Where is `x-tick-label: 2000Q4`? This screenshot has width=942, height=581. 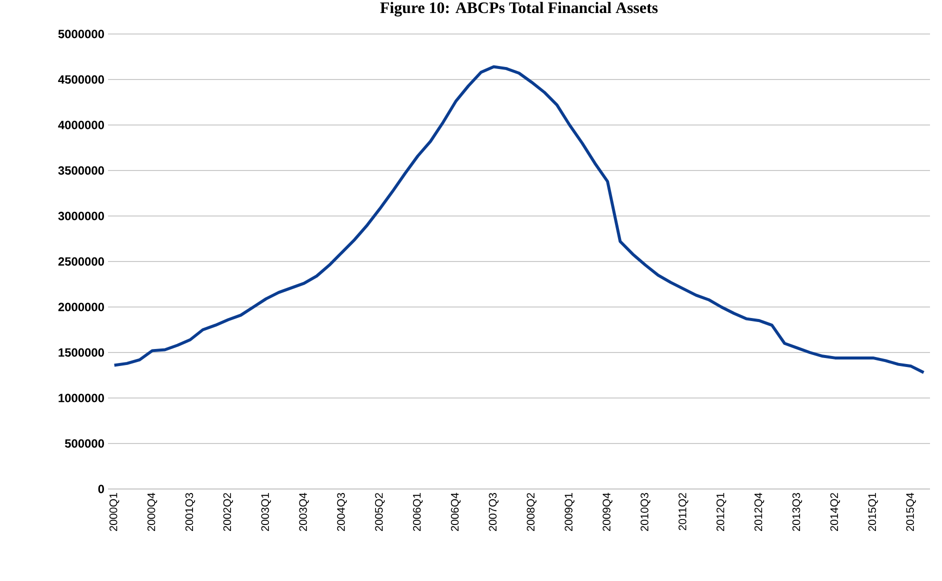 x-tick-label: 2000Q4 is located at coordinates (152, 511).